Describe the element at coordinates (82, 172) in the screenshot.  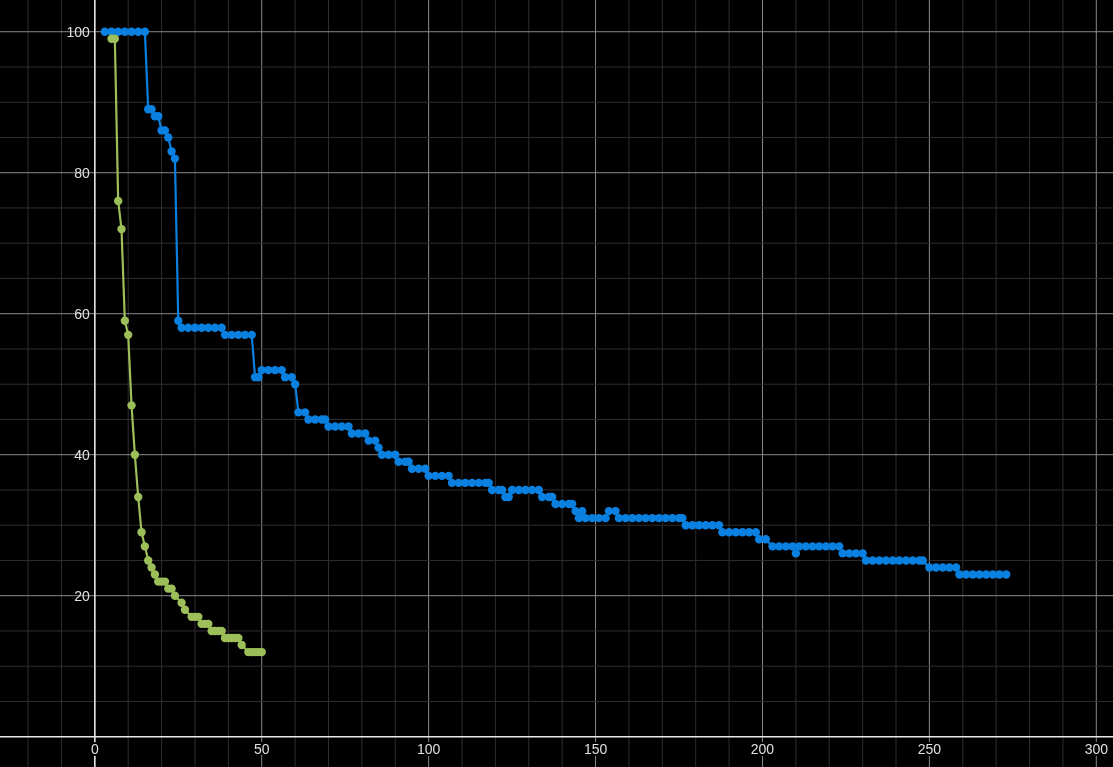
I see `y-tick-label: 80` at that location.